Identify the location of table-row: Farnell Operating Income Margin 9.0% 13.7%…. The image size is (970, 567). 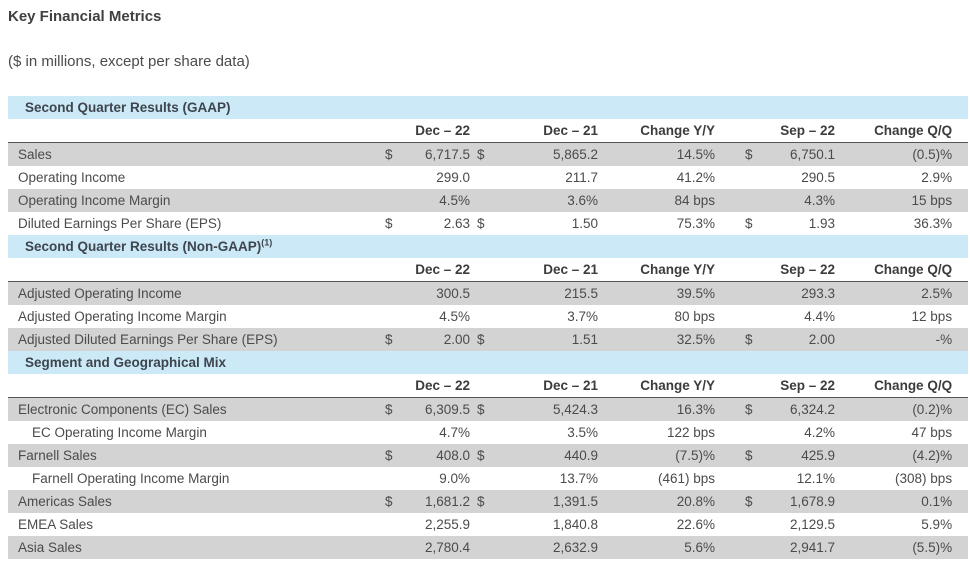
(488, 478).